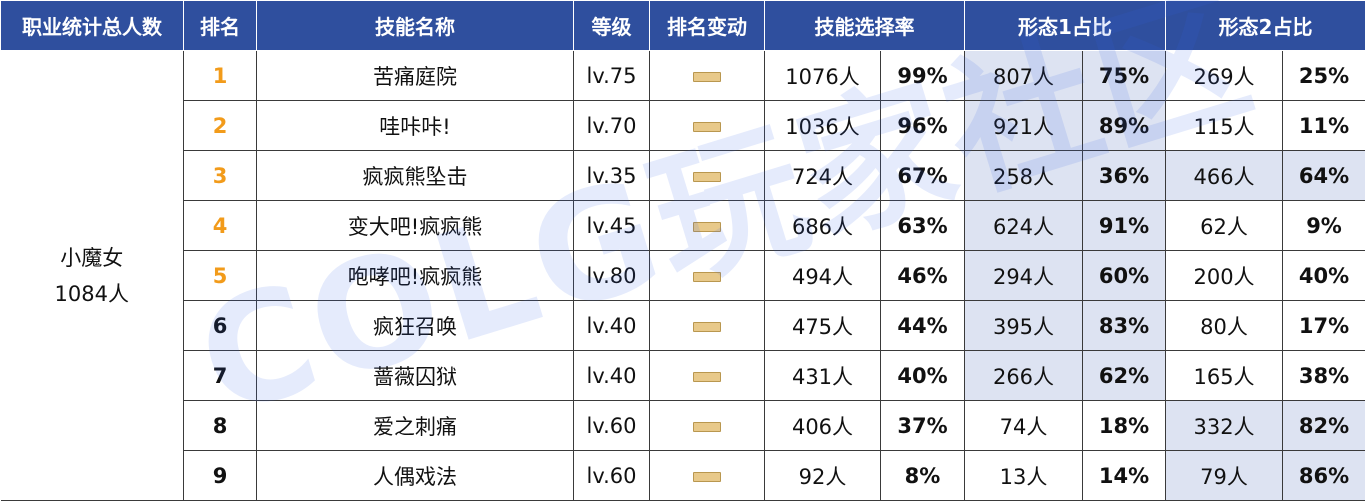 The width and height of the screenshot is (1365, 501). What do you see at coordinates (415, 76) in the screenshot?
I see `skill-name-cell: 苦痛庭院` at bounding box center [415, 76].